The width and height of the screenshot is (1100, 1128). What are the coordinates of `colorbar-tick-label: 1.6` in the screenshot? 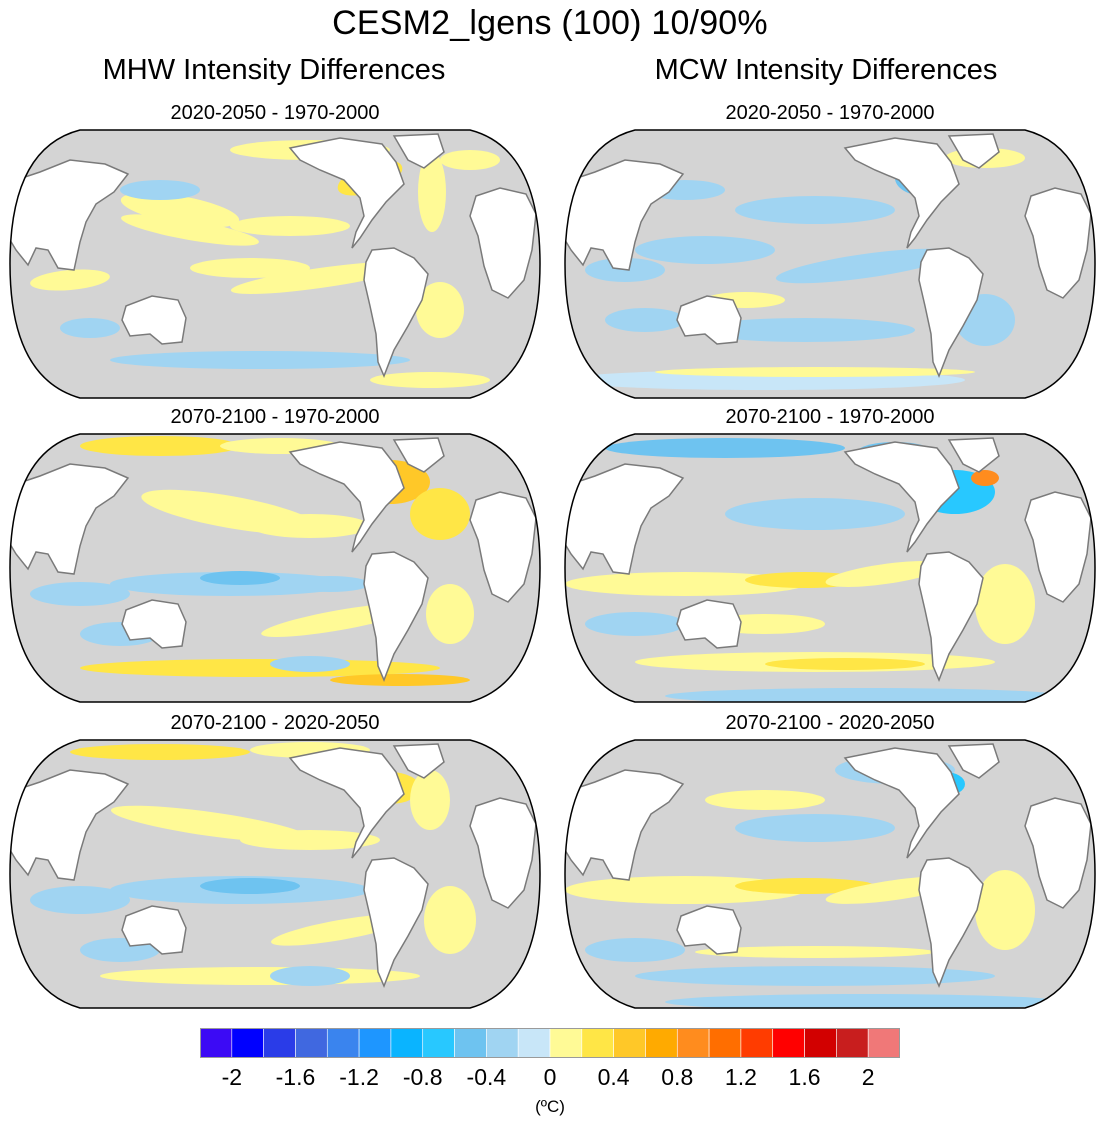 It's located at (804, 1077).